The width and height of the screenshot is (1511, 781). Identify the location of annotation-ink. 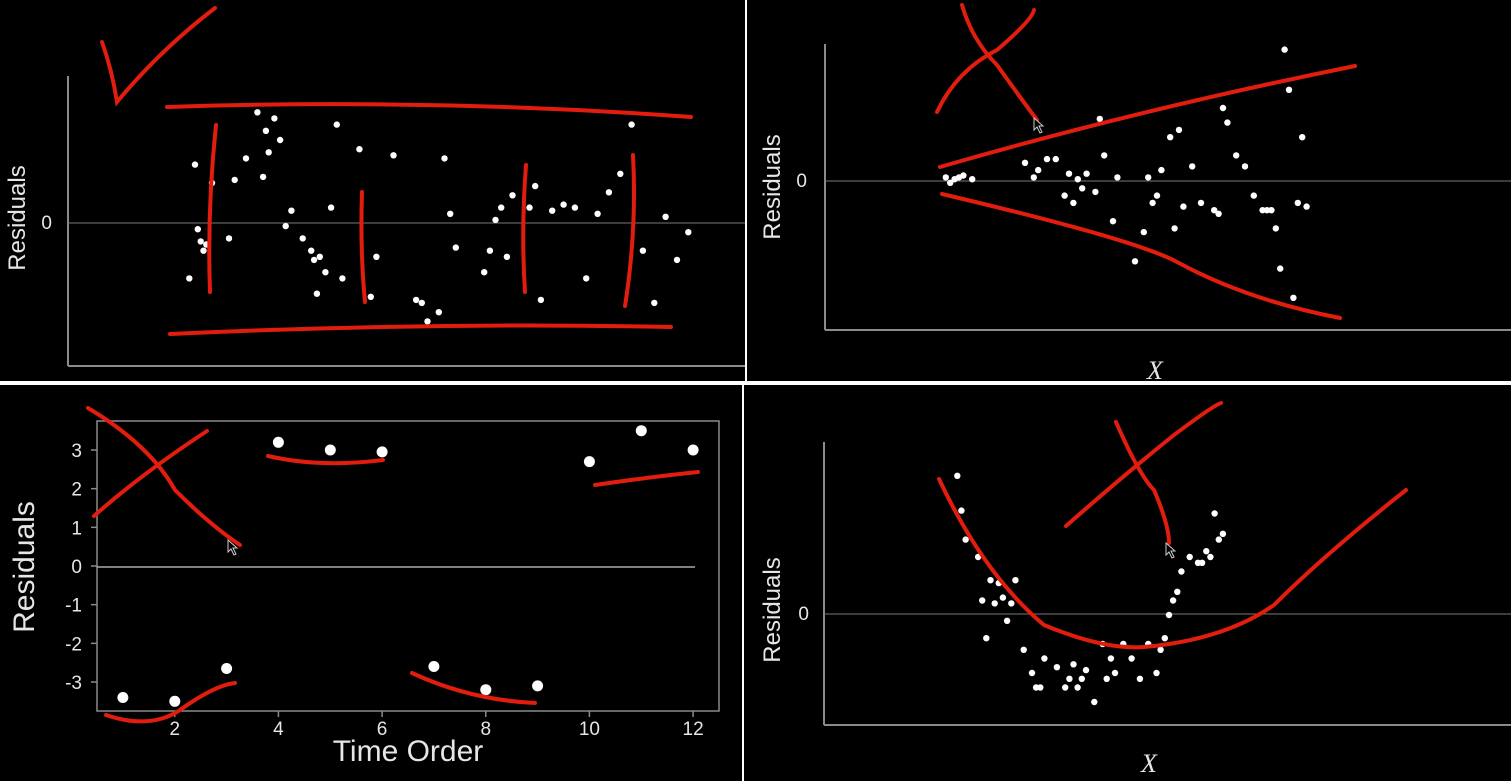
(1172, 525).